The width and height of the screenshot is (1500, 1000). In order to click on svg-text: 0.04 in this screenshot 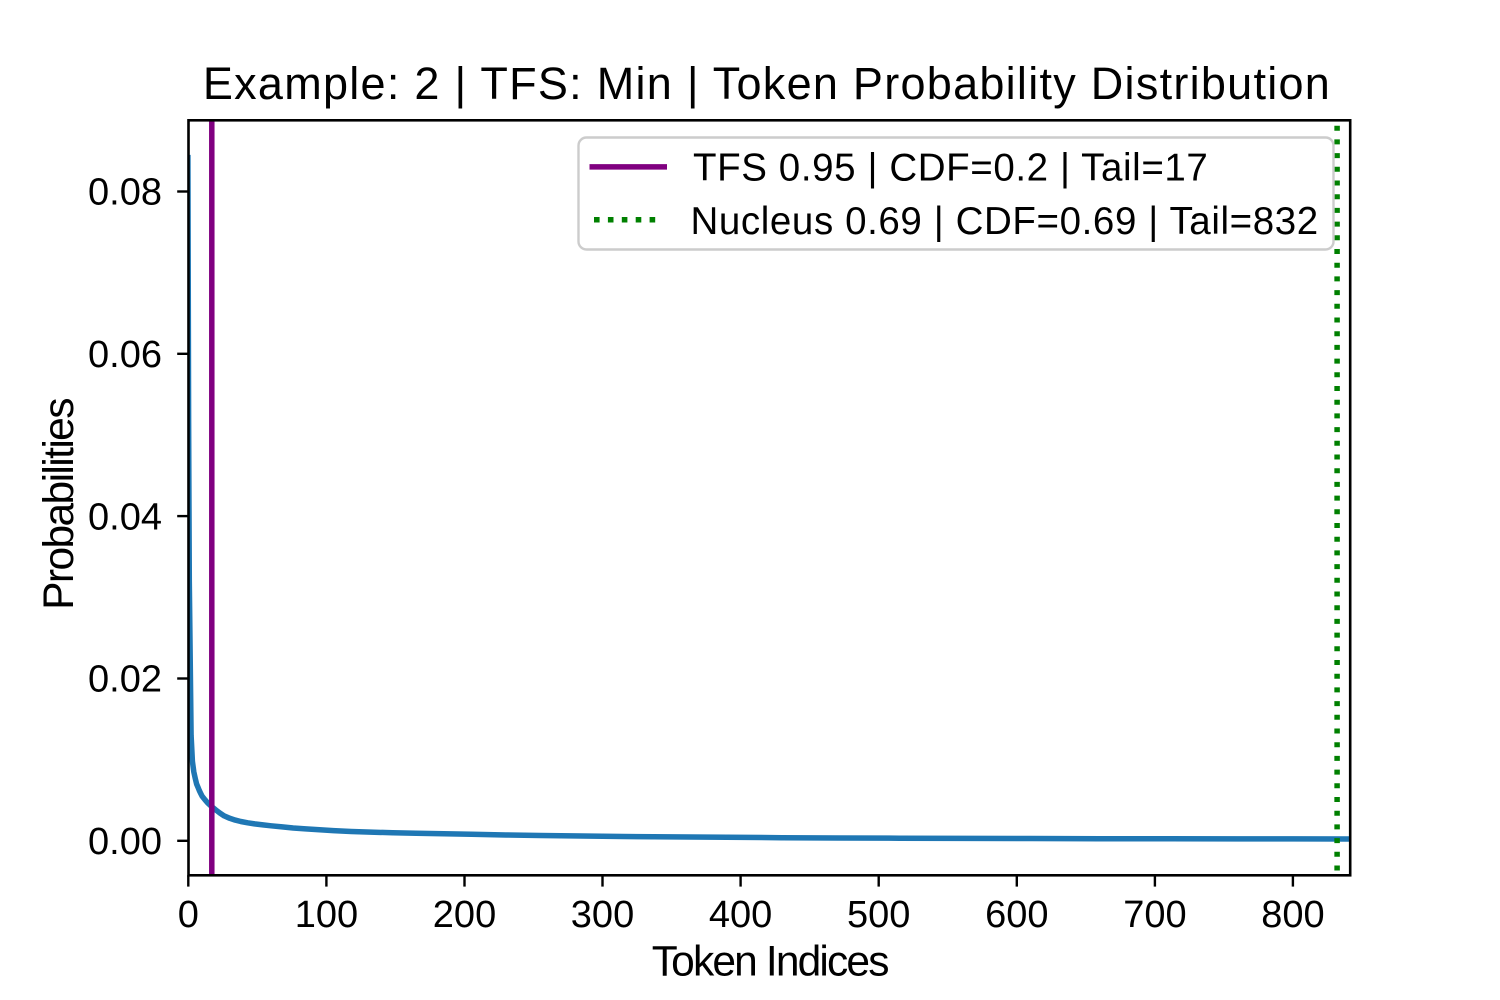, I will do `click(125, 517)`.